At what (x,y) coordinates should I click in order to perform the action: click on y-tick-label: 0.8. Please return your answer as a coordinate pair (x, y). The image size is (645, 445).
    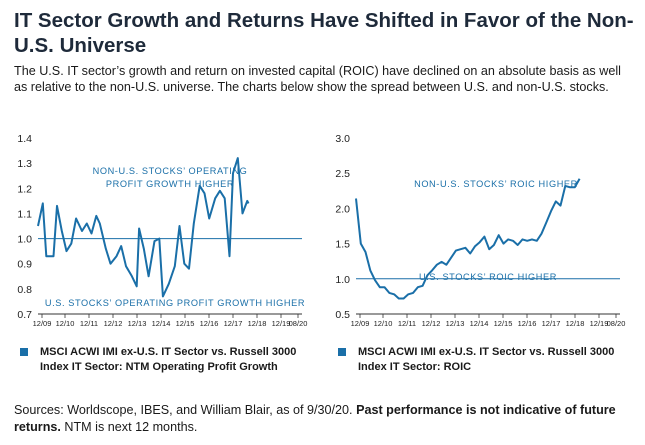
    Looking at the image, I should click on (24, 290).